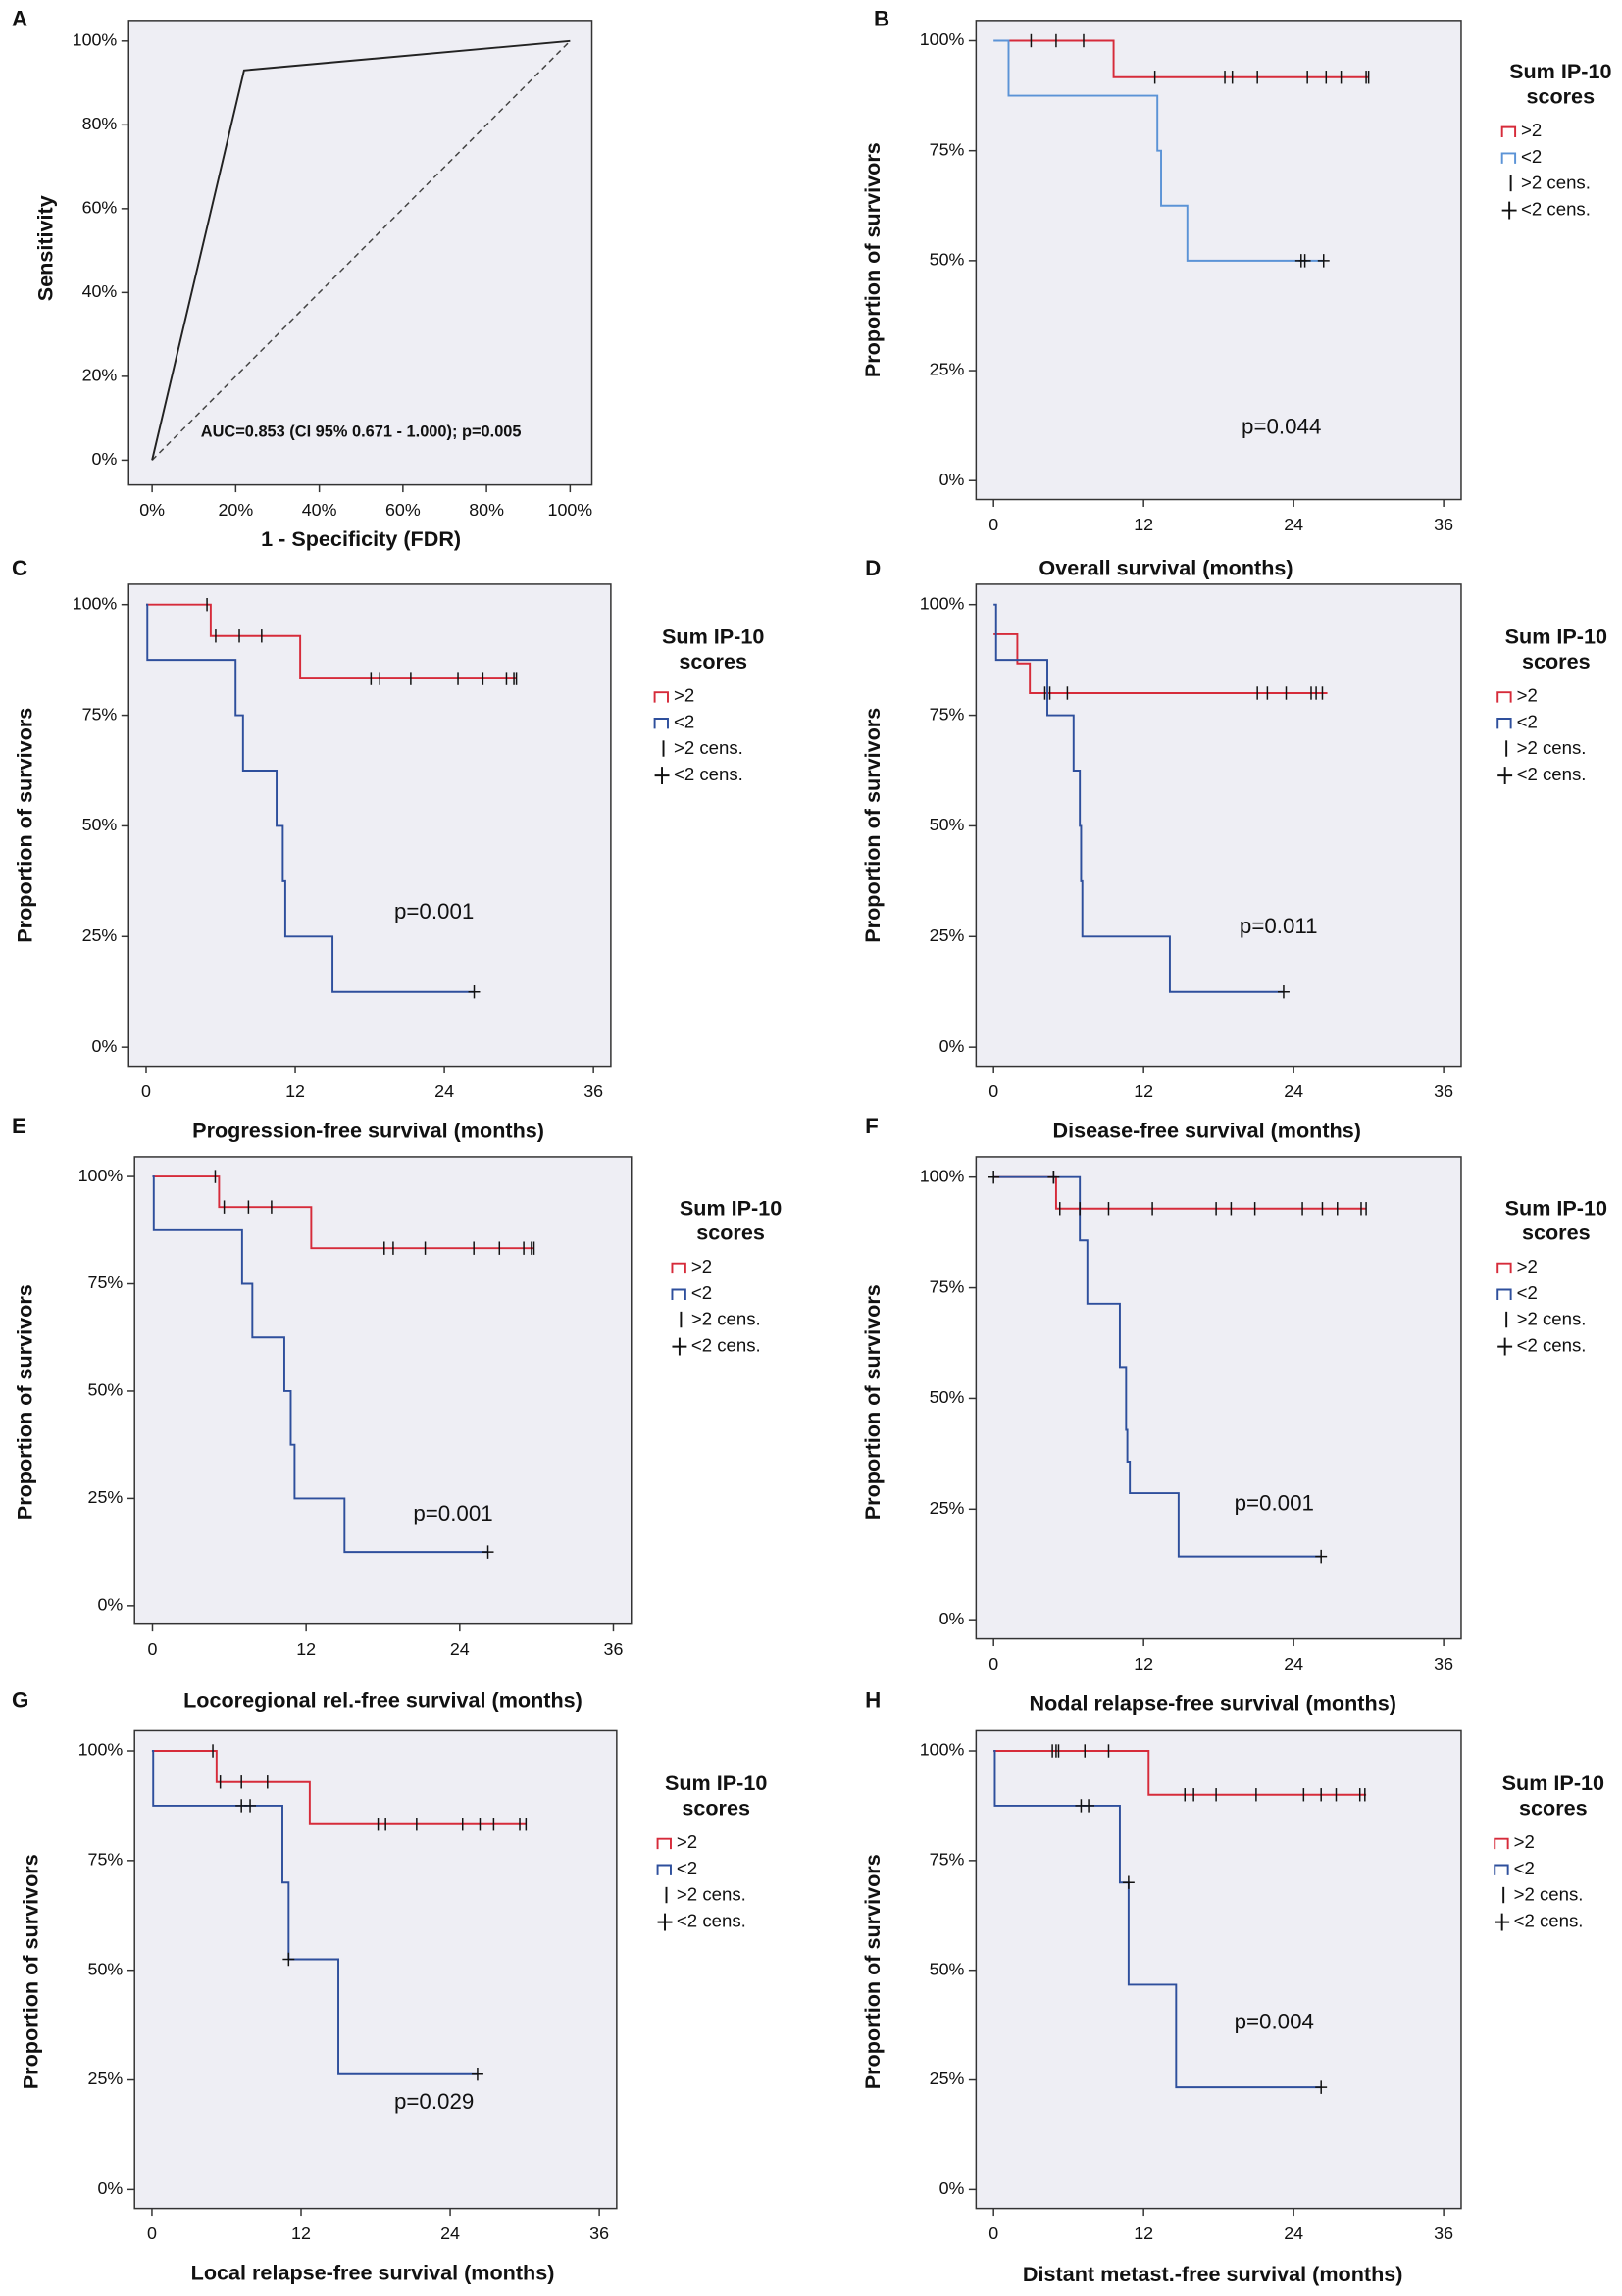 The image size is (1622, 2296). Describe the element at coordinates (106, 1968) in the screenshot. I see `y-tick-label: 50%` at that location.